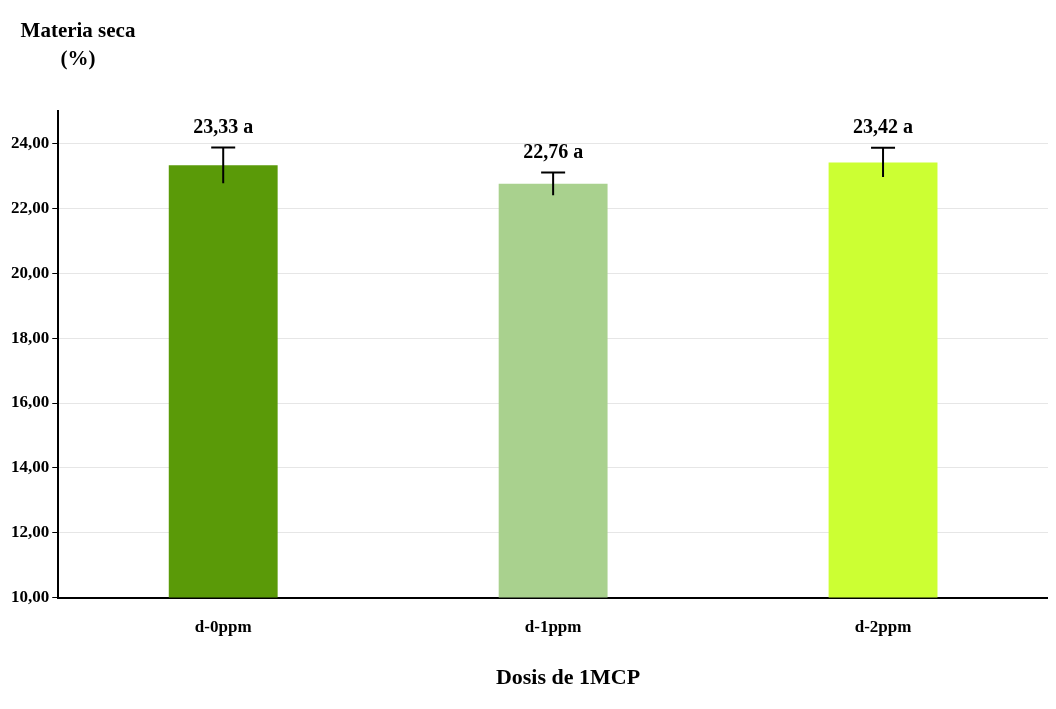  Describe the element at coordinates (223, 125) in the screenshot. I see `data-label: 23,33 a` at that location.